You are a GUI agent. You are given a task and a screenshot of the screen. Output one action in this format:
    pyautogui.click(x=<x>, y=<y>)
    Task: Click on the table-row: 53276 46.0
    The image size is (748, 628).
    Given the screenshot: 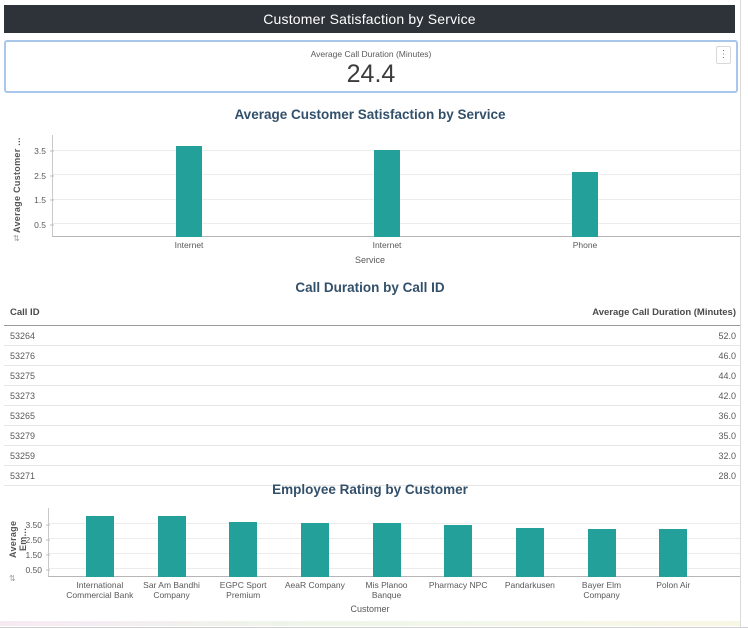 What is the action you would take?
    pyautogui.click(x=372, y=355)
    